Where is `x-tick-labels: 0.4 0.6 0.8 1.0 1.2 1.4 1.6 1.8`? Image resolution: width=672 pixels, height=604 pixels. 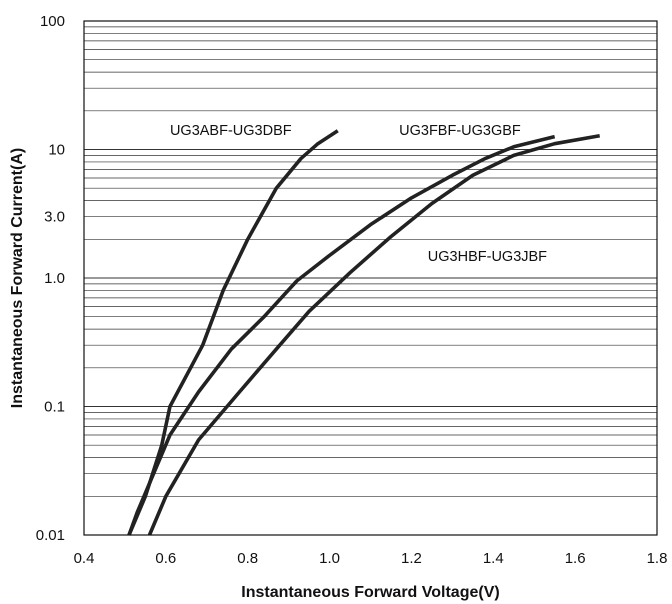
x-tick-labels: 0.4 0.6 0.8 1.0 1.2 1.4 1.6 1.8 is located at coordinates (371, 558).